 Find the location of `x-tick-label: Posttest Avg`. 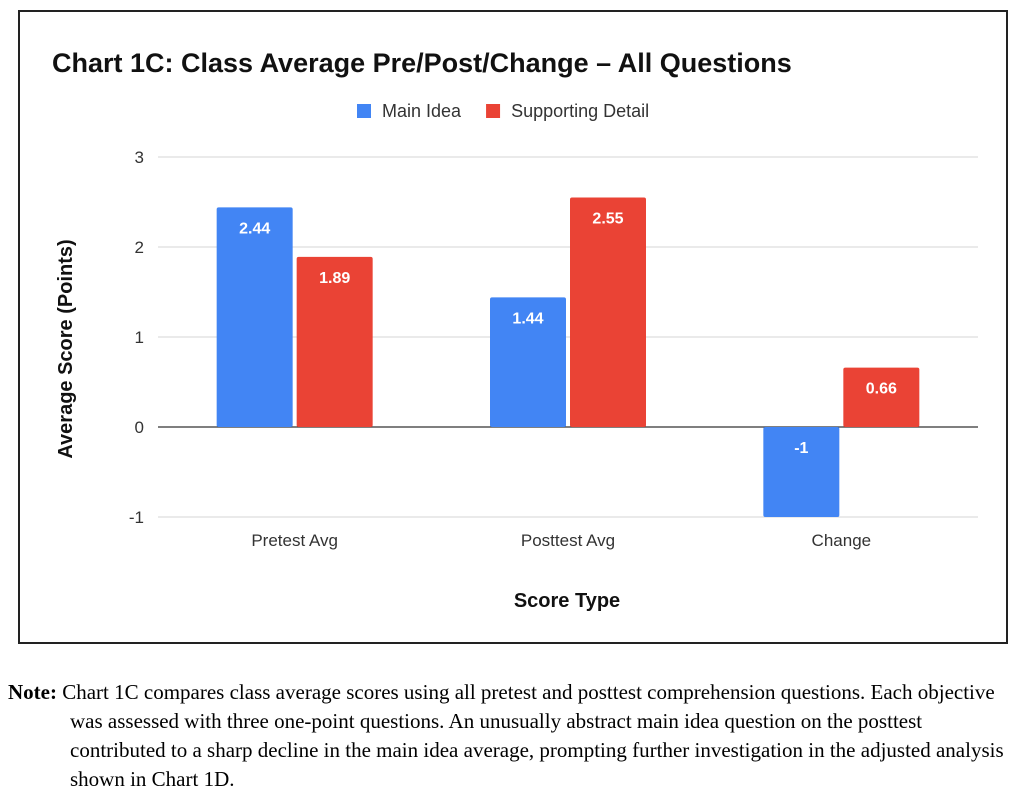

x-tick-label: Posttest Avg is located at coordinates (568, 540).